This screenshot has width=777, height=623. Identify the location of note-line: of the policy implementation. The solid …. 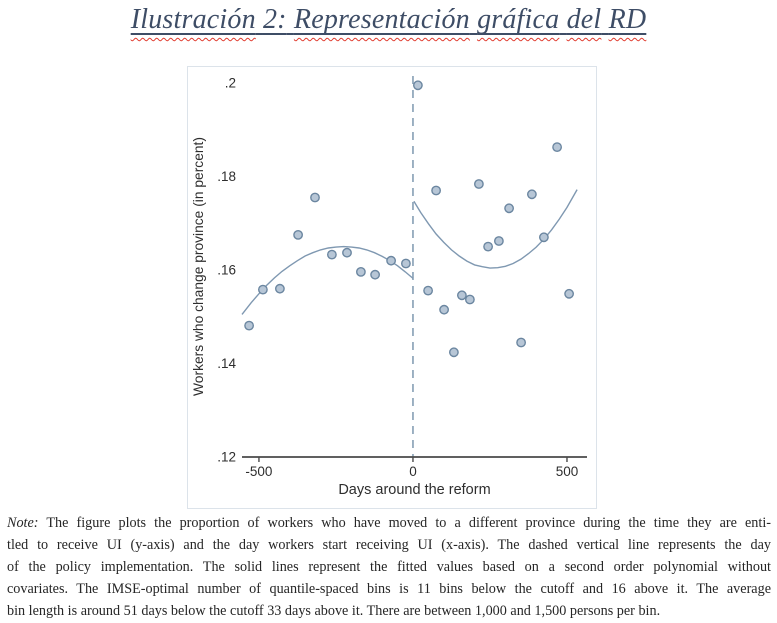
(389, 566).